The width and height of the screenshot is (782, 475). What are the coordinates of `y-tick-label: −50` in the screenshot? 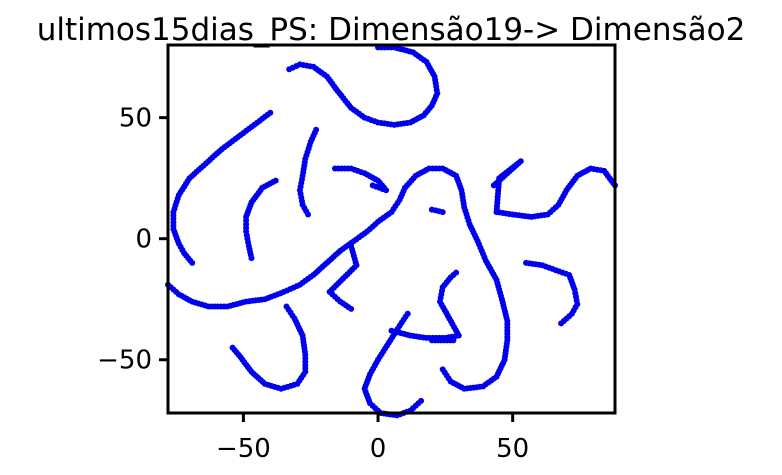 It's located at (124, 361).